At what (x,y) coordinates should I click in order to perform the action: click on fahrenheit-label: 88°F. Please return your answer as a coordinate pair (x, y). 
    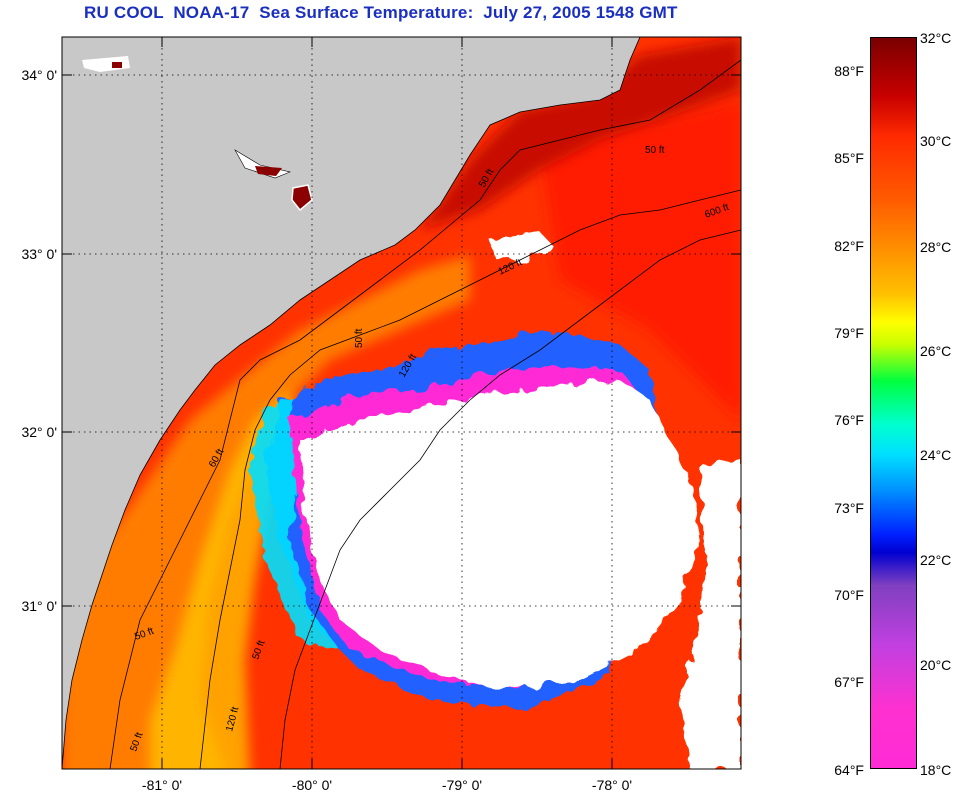
    Looking at the image, I should click on (849, 71).